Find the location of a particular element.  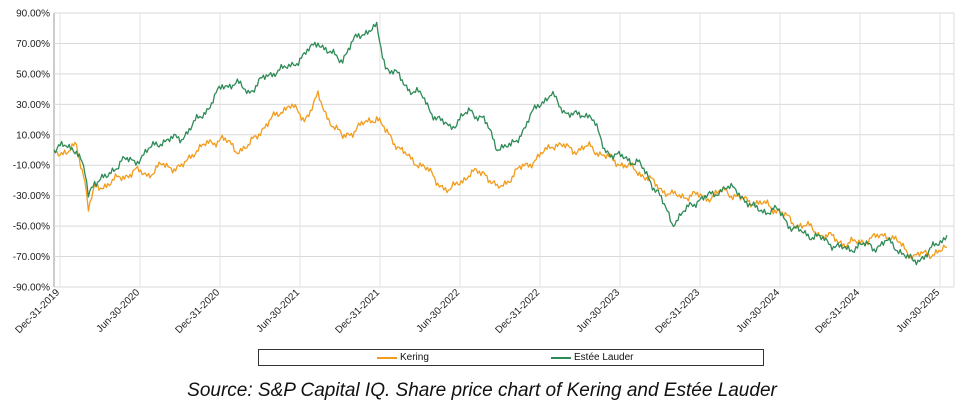

kering-swatch is located at coordinates (387, 357).